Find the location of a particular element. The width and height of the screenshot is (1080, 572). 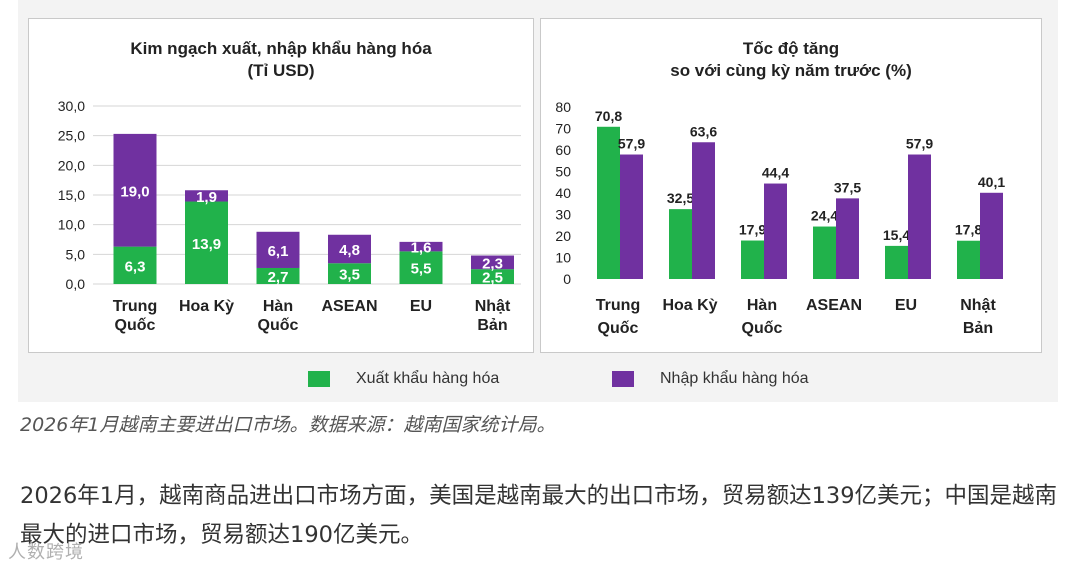

y-tick-label: 25,0 is located at coordinates (71, 136).